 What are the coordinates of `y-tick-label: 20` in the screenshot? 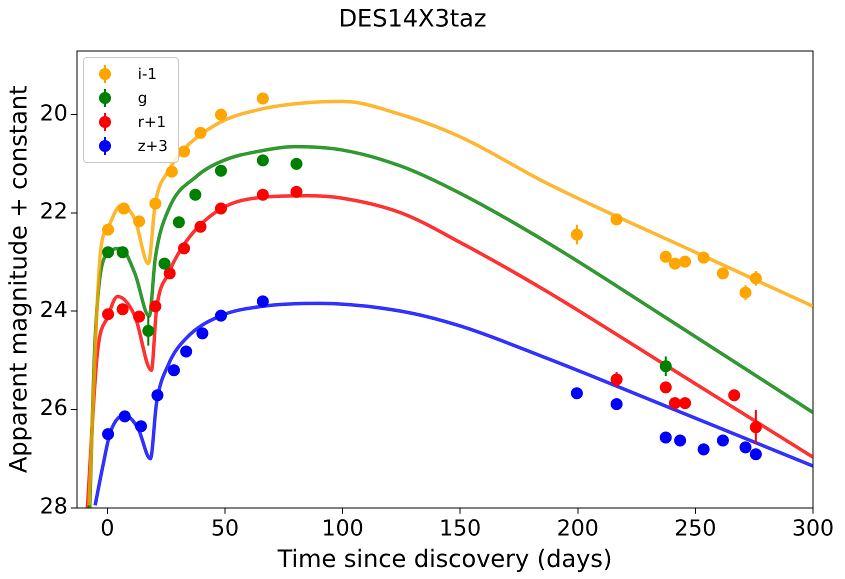 It's located at (54, 113).